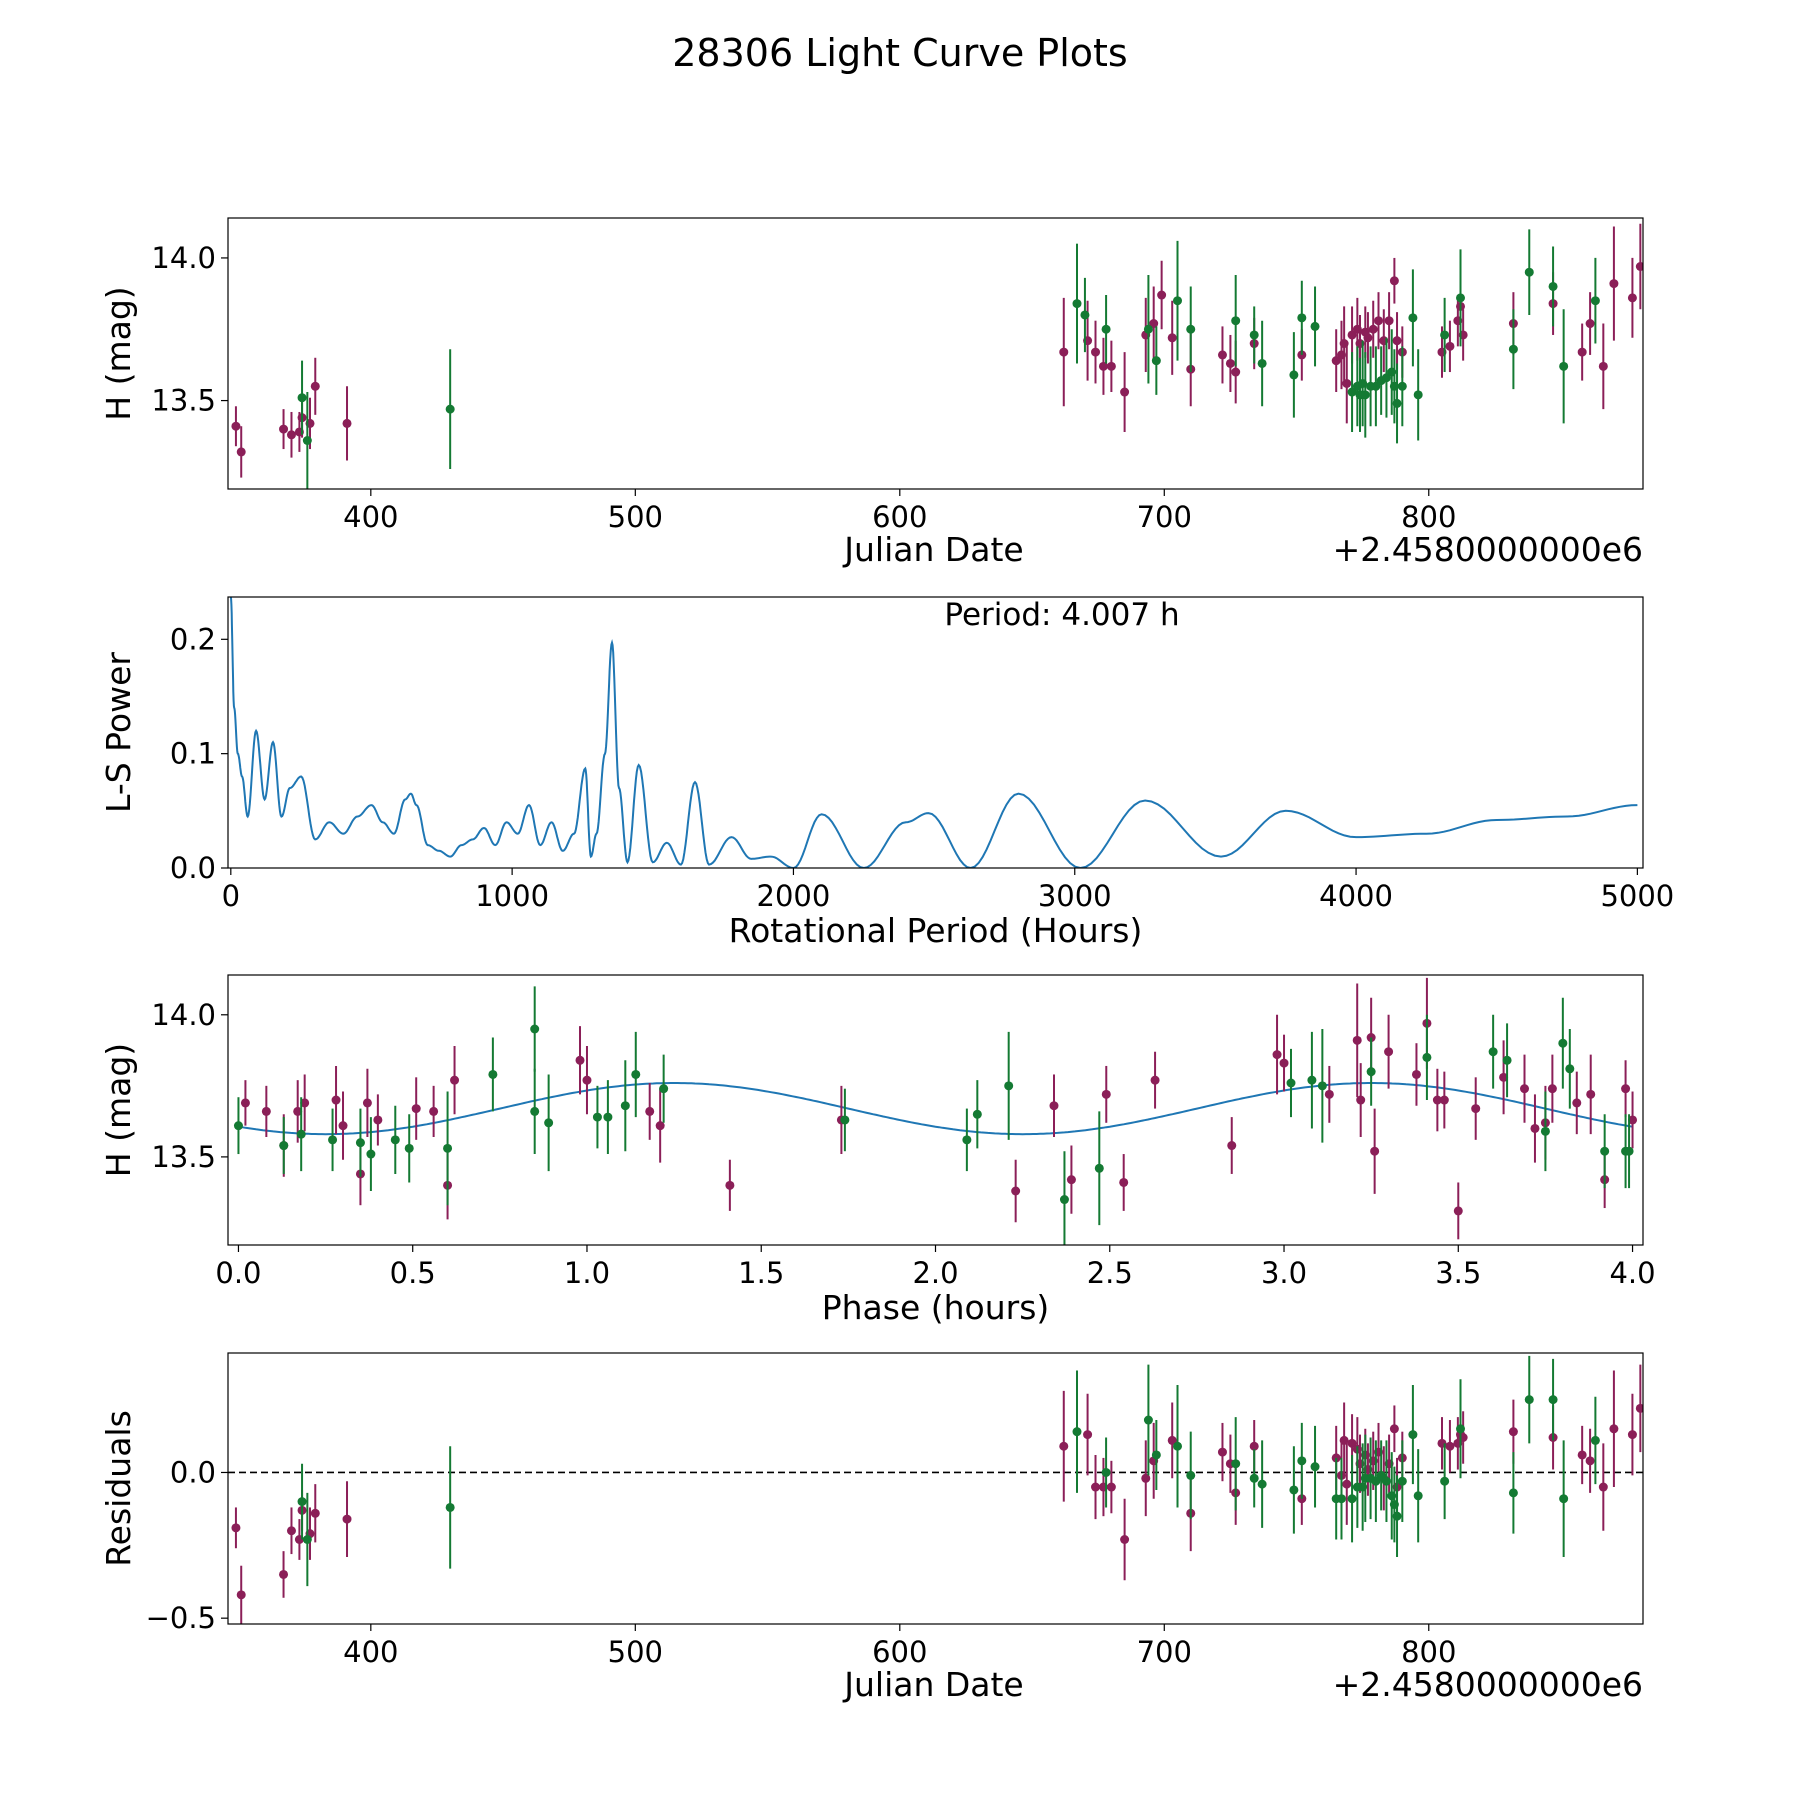 The image size is (1800, 1800). I want to click on phased-x-tick-label: 4.0, so click(1632, 1273).